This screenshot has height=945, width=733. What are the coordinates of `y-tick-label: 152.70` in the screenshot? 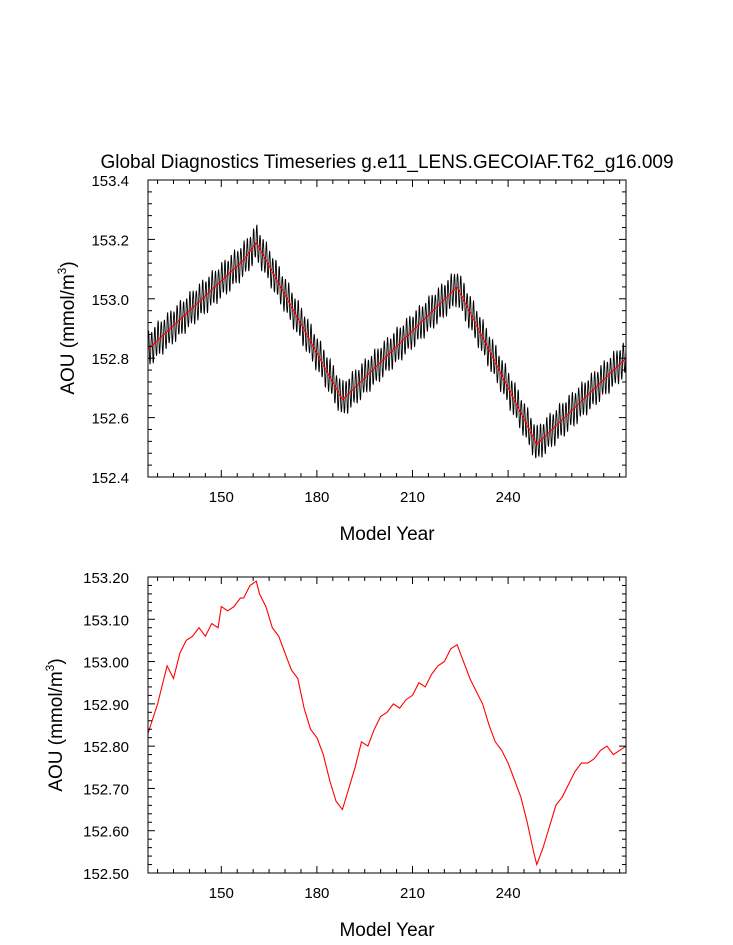 It's located at (106, 789).